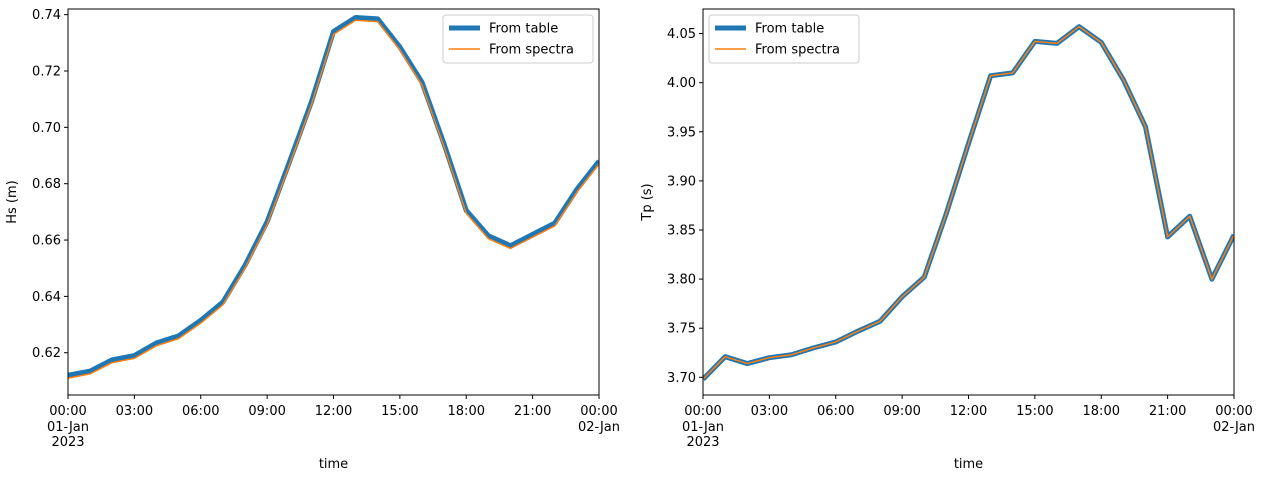 The width and height of the screenshot is (1264, 480). What do you see at coordinates (46, 241) in the screenshot?
I see `y-tick-label: 0.66` at bounding box center [46, 241].